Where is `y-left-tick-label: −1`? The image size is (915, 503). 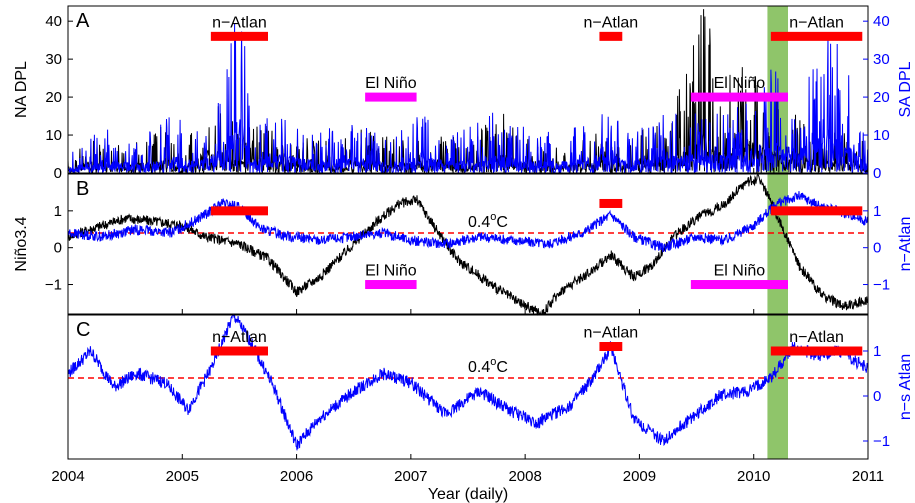 y-left-tick-label: −1 is located at coordinates (53, 285).